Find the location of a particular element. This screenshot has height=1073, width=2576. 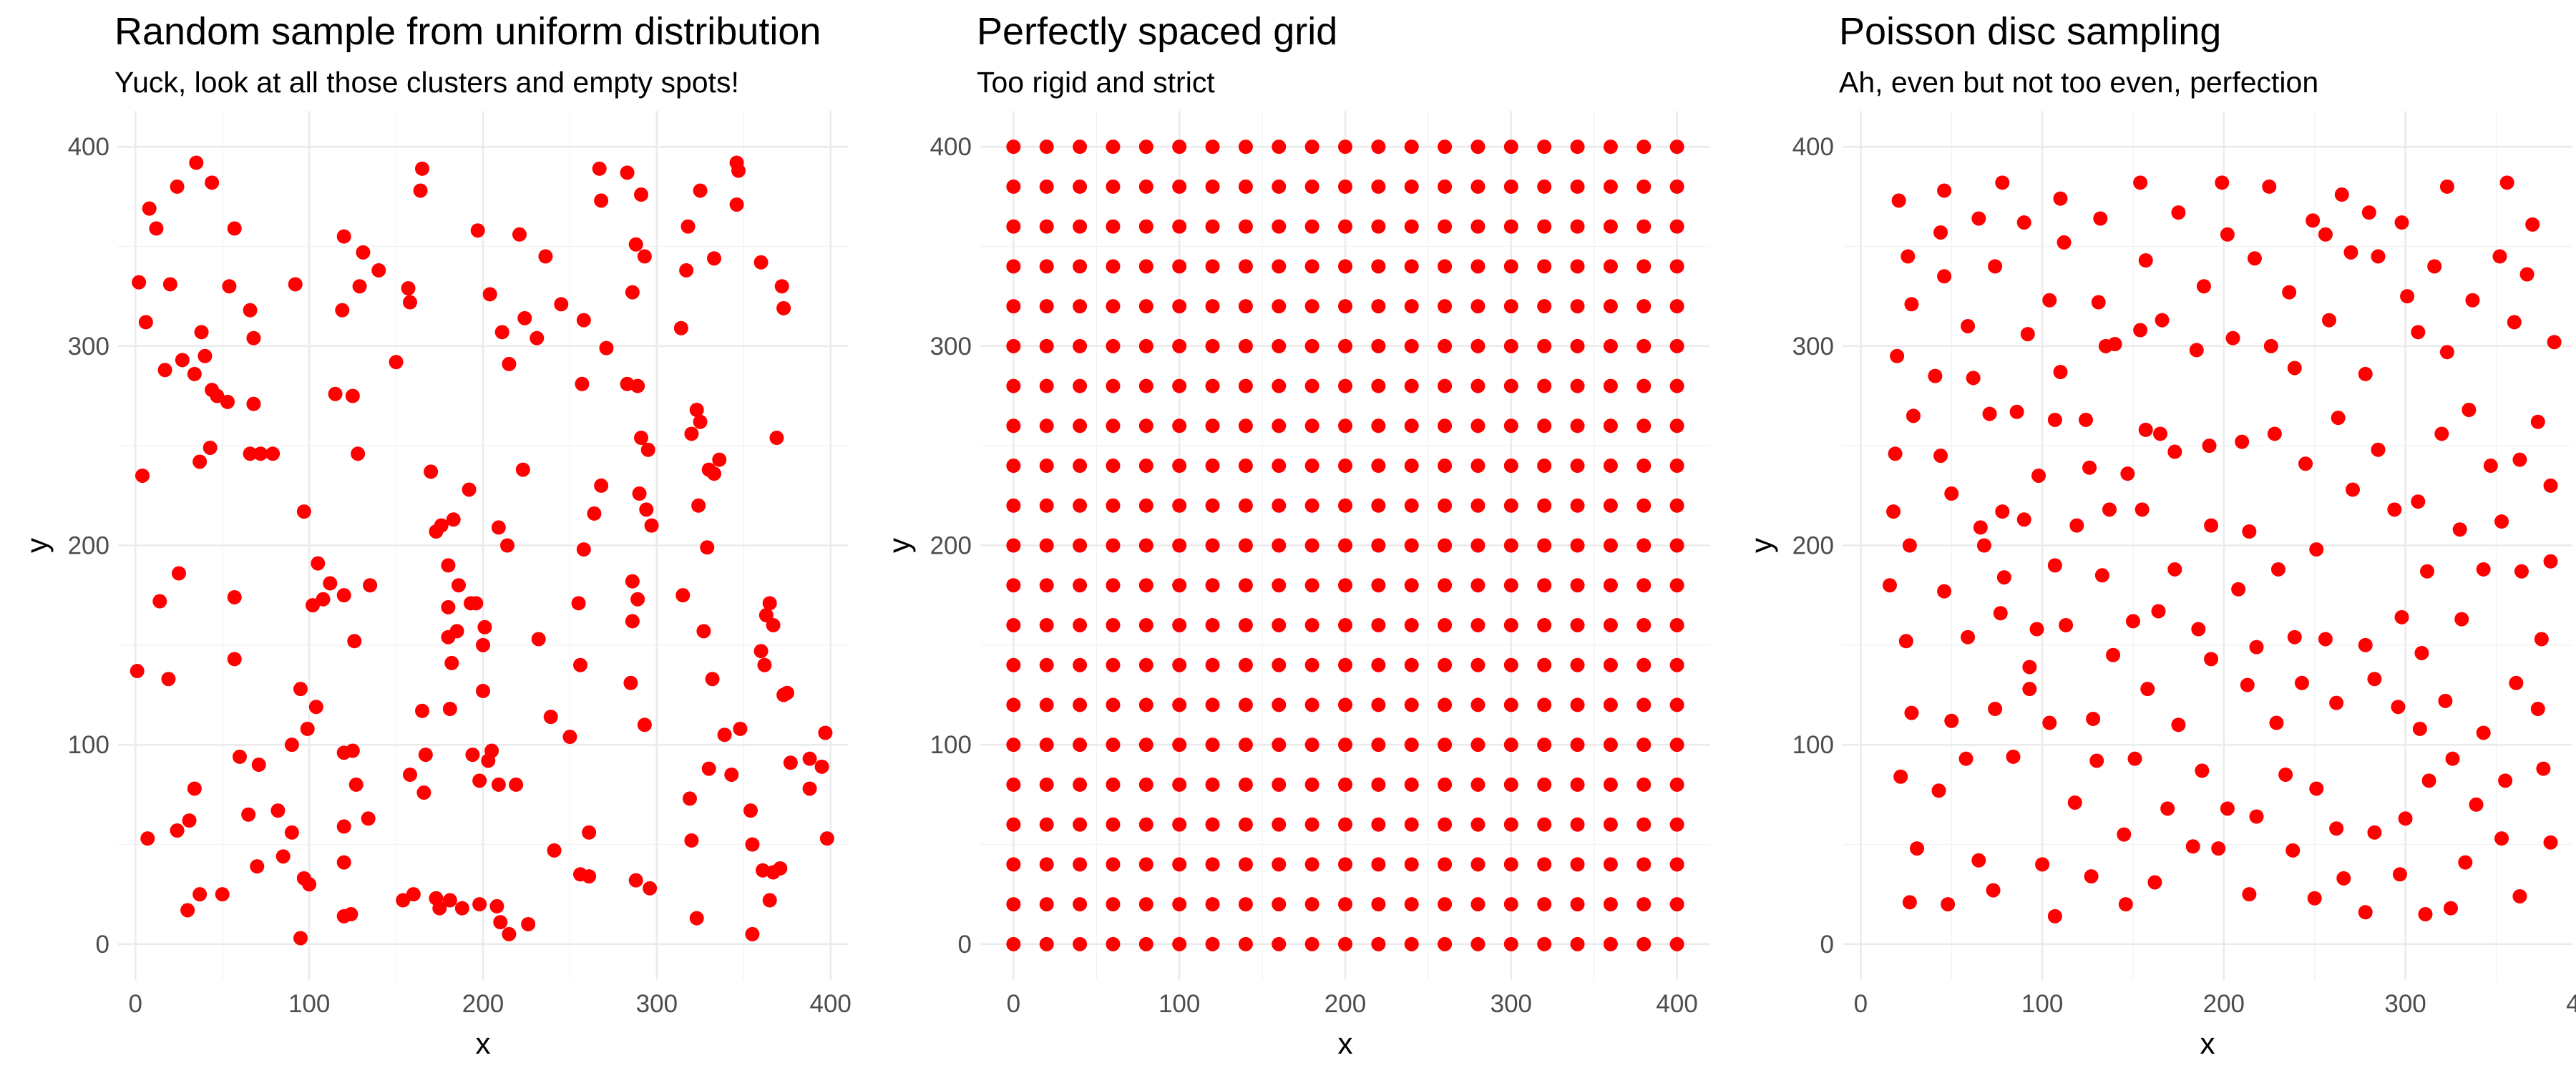

x-tick-label: 100 is located at coordinates (2042, 1004).